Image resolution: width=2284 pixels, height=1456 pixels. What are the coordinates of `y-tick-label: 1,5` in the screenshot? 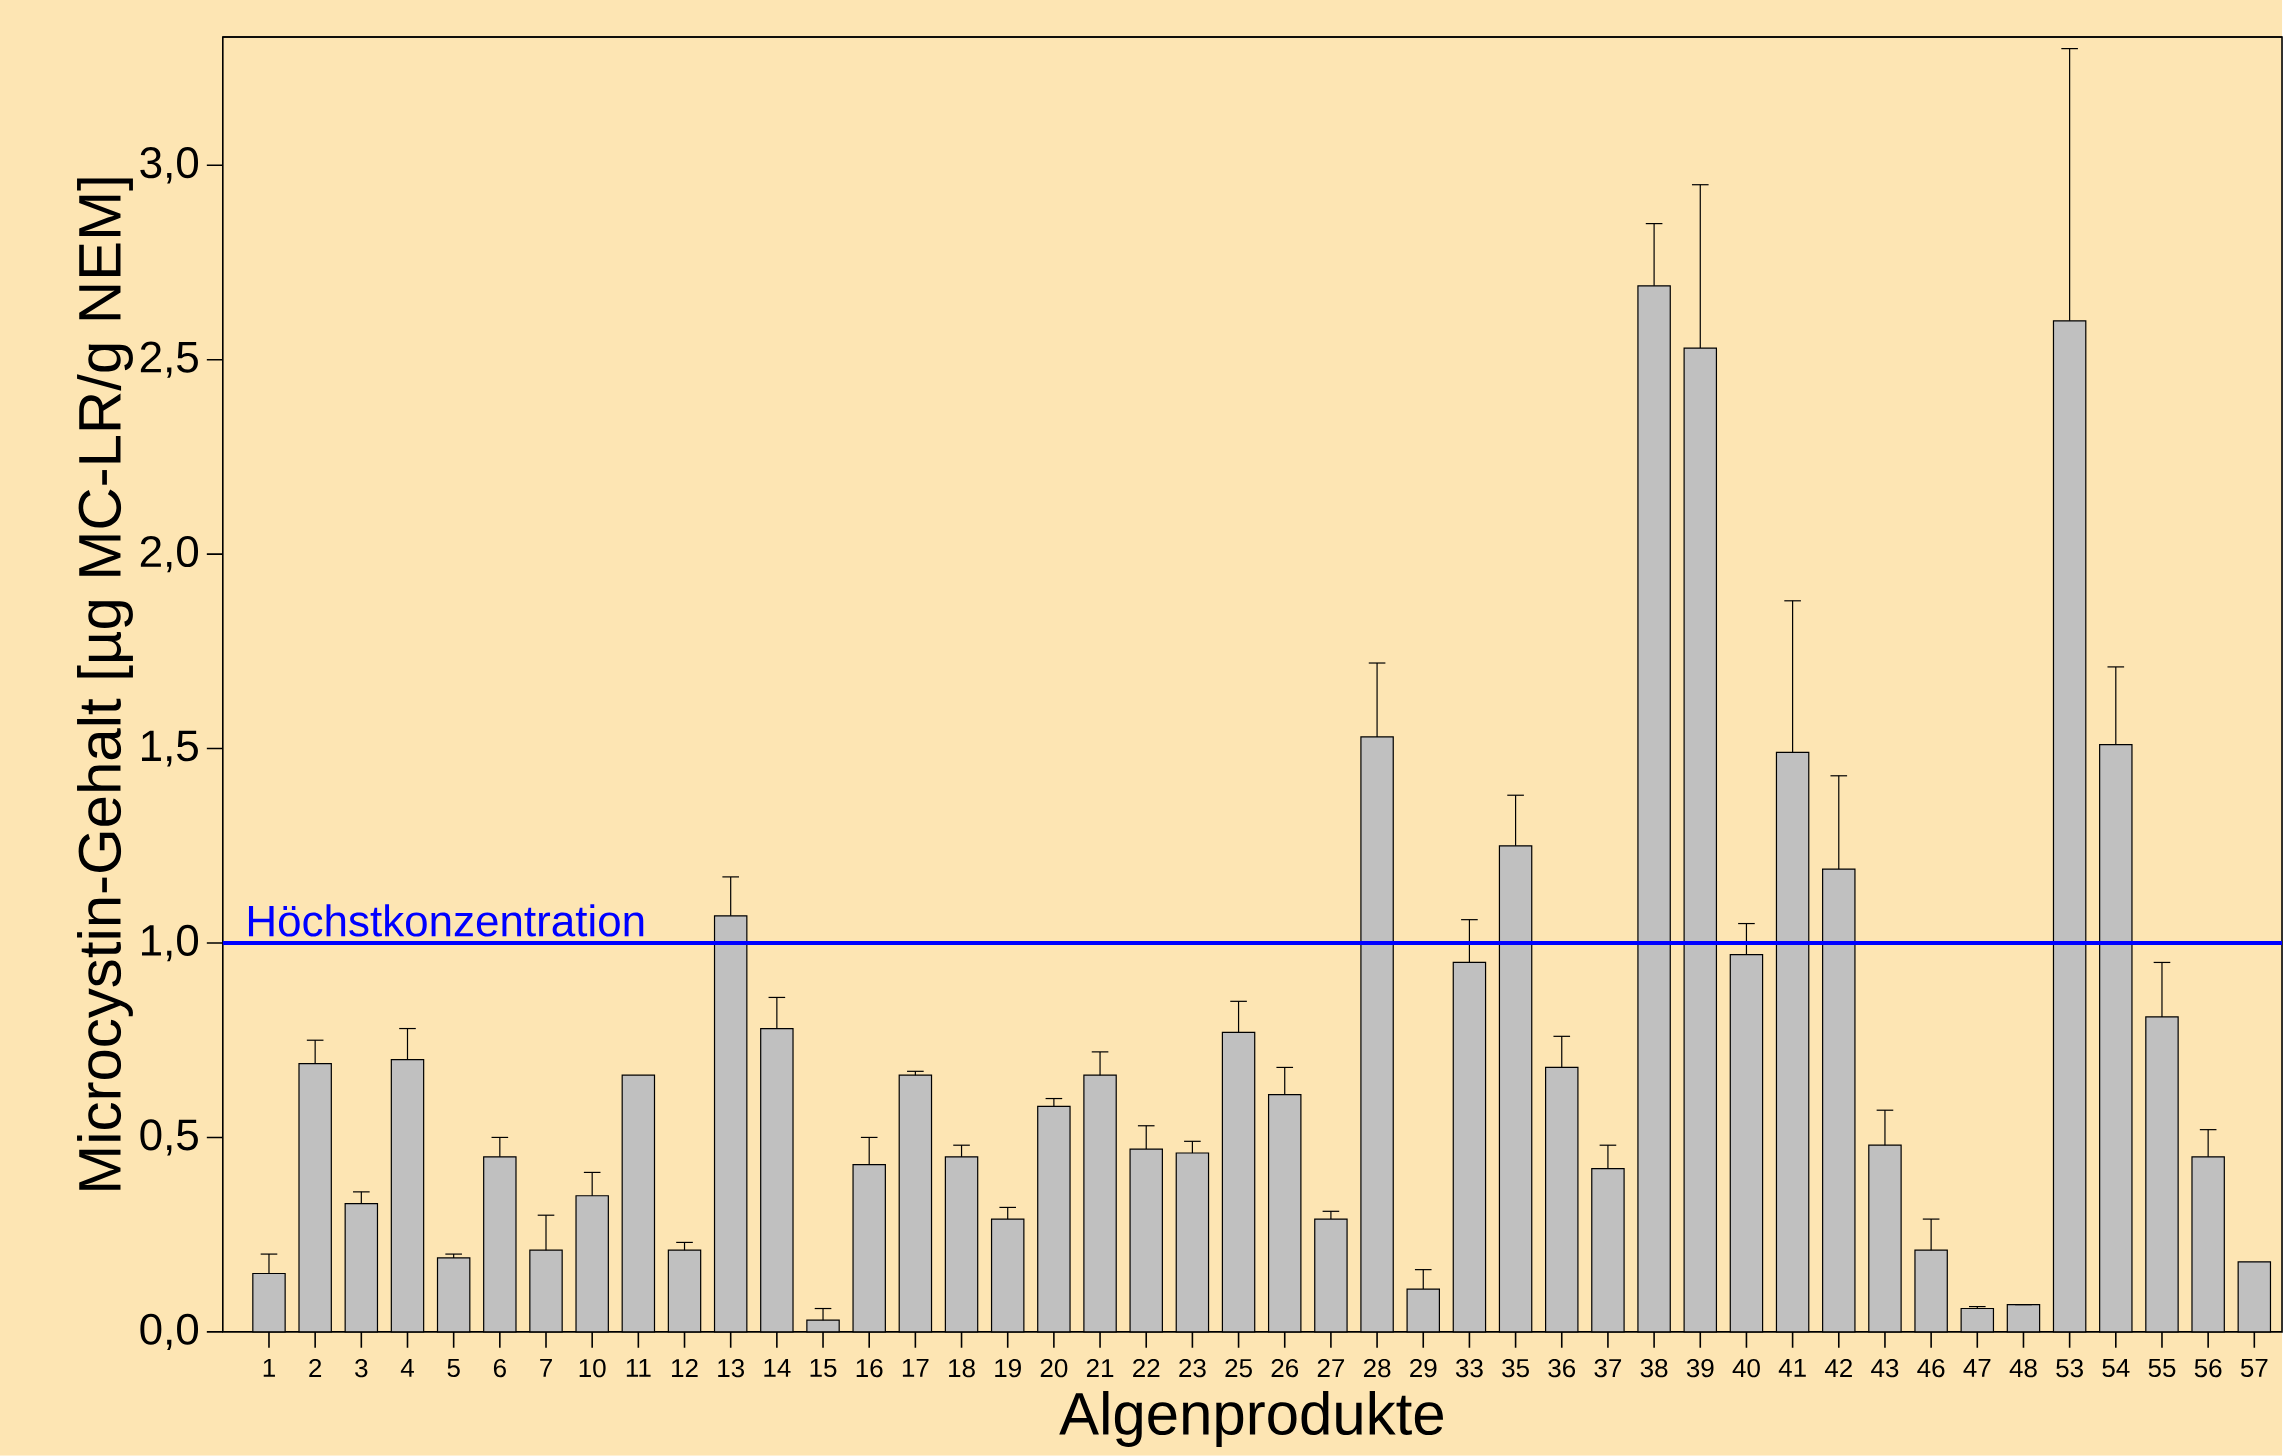 It's located at (170, 748).